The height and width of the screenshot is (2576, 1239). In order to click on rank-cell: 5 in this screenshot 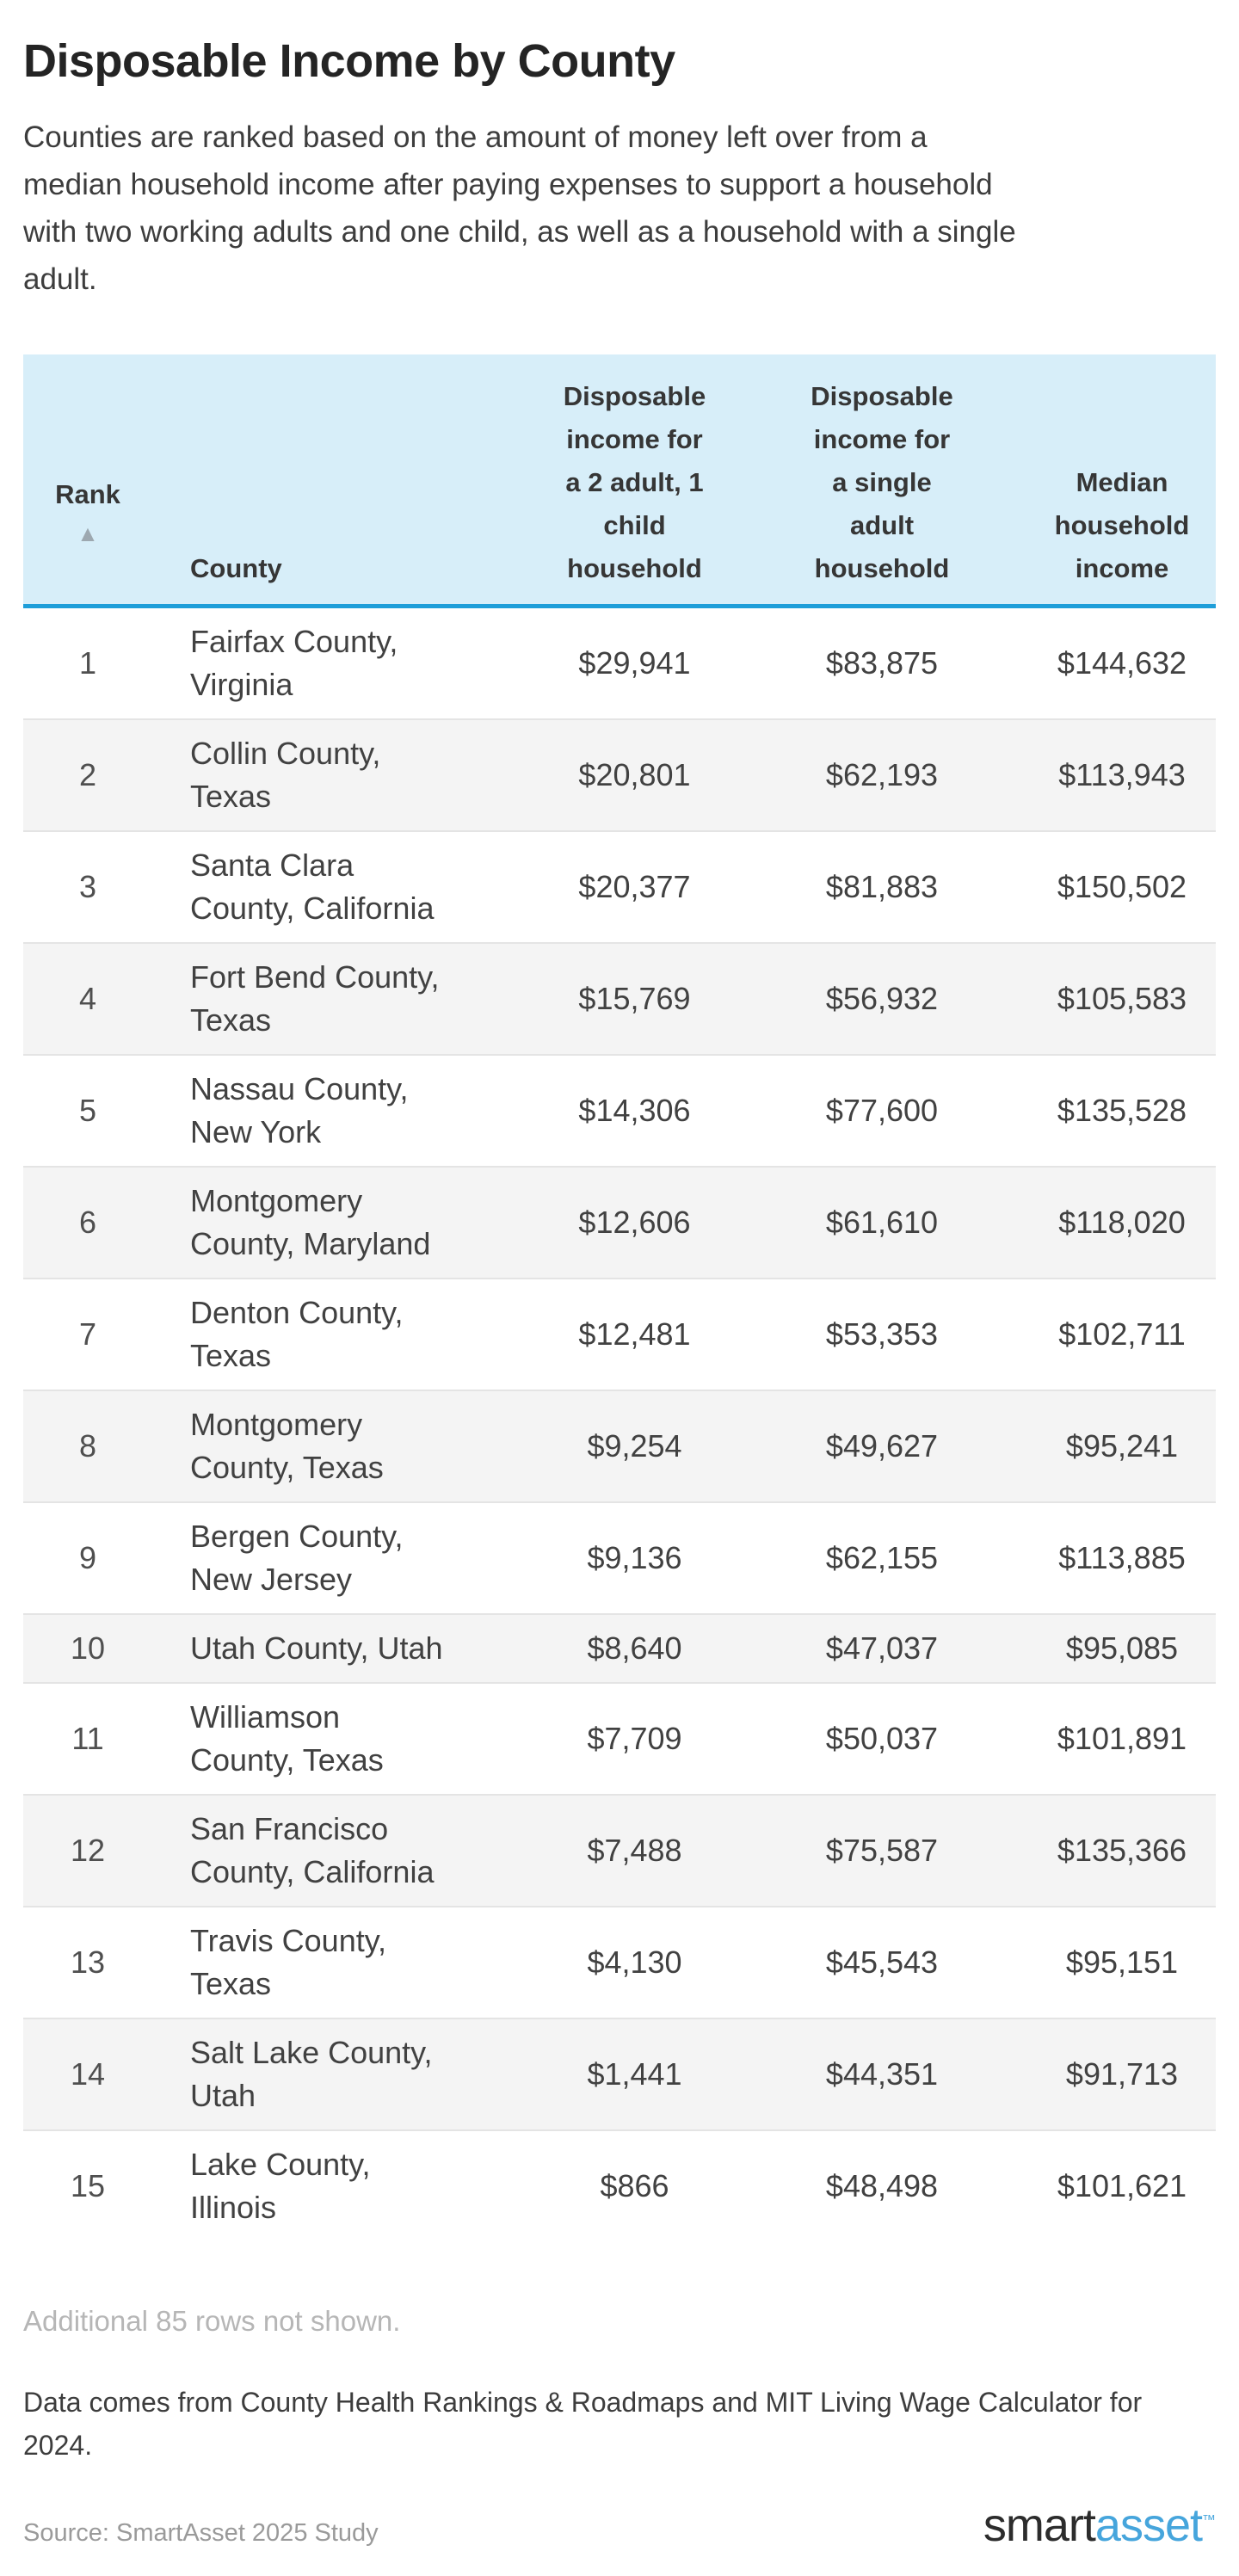, I will do `click(87, 1111)`.